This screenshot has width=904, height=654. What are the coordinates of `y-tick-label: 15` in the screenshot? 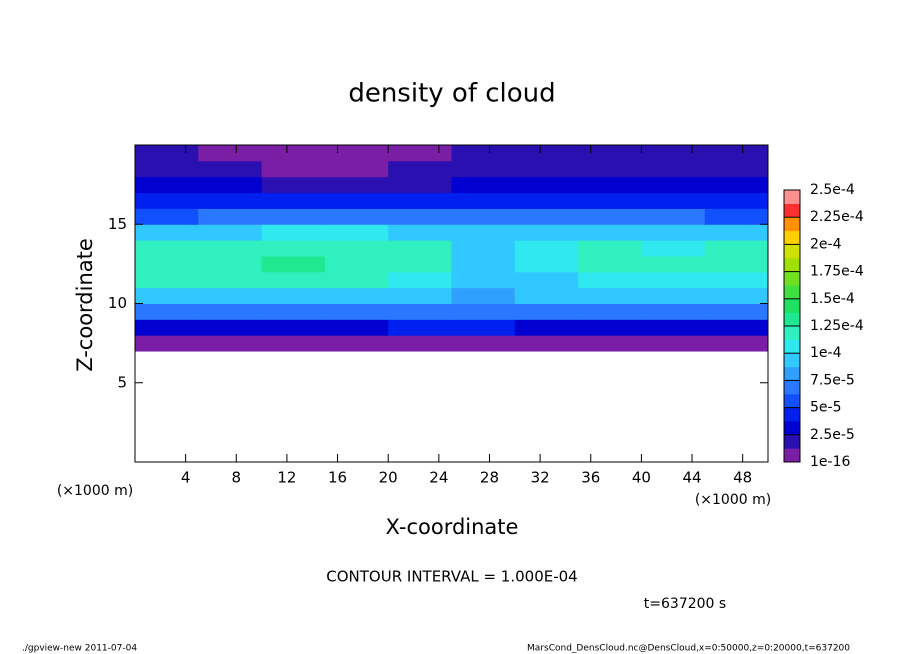 It's located at (117, 224).